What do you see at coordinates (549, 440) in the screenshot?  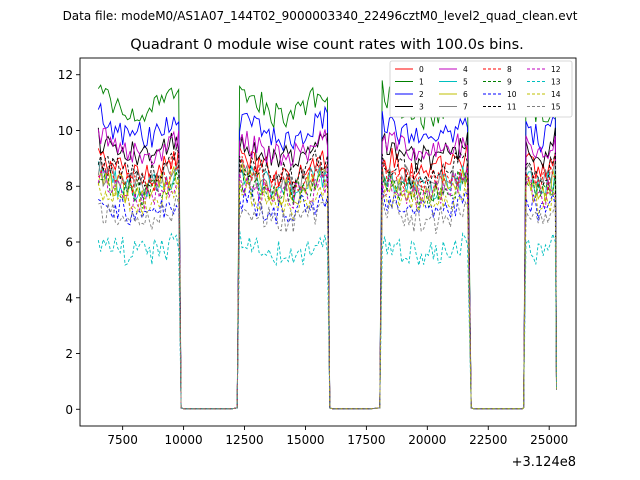 I see `x-tick-label: 25000` at bounding box center [549, 440].